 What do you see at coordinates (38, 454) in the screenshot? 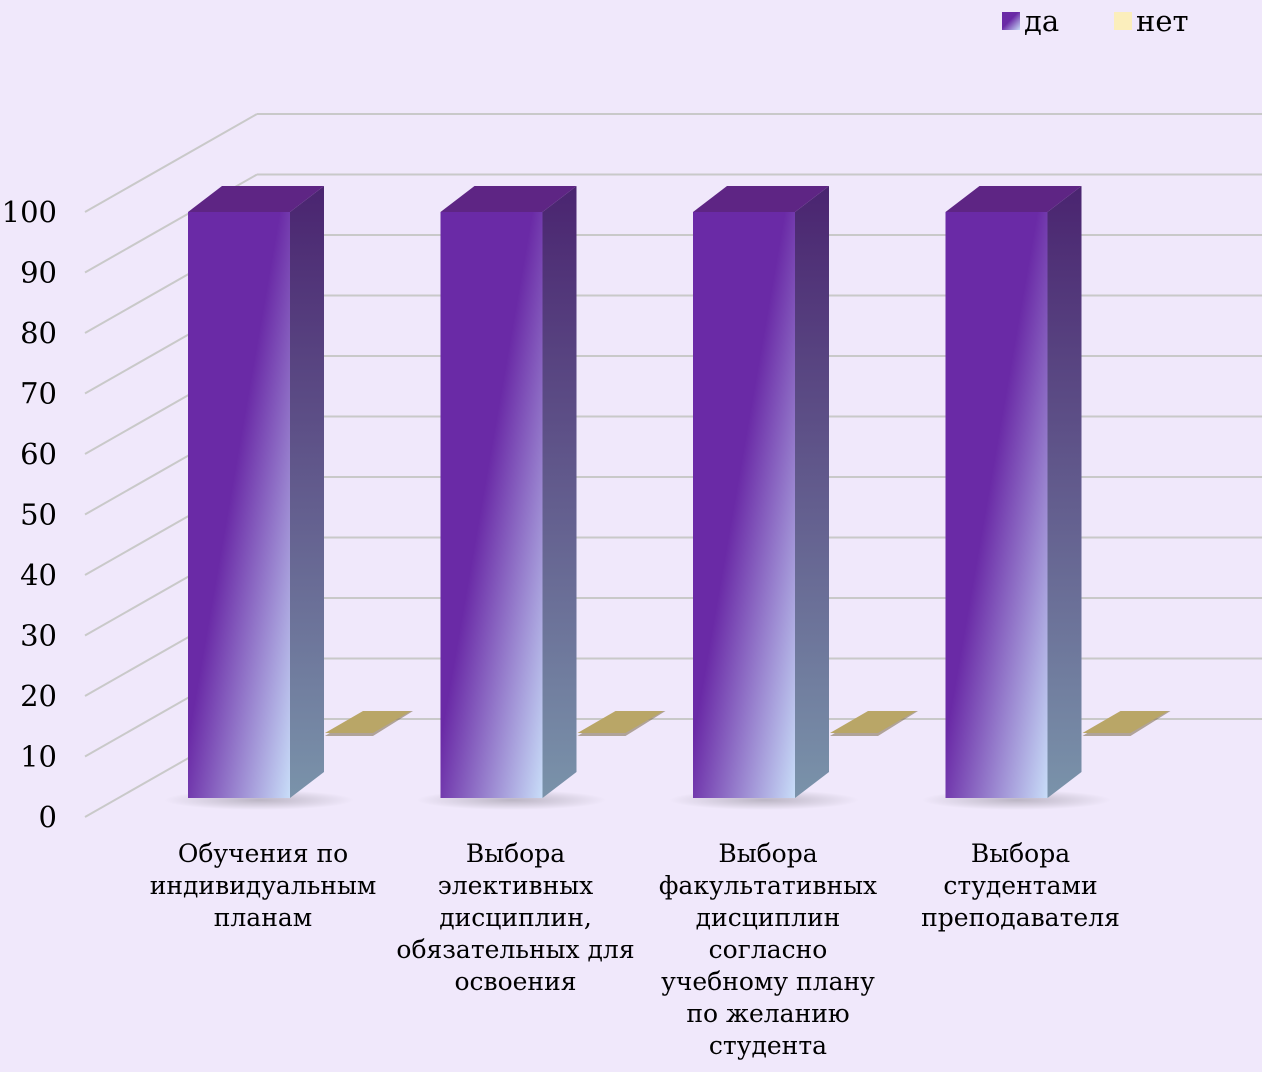
I see `y-tick-label: 60` at bounding box center [38, 454].